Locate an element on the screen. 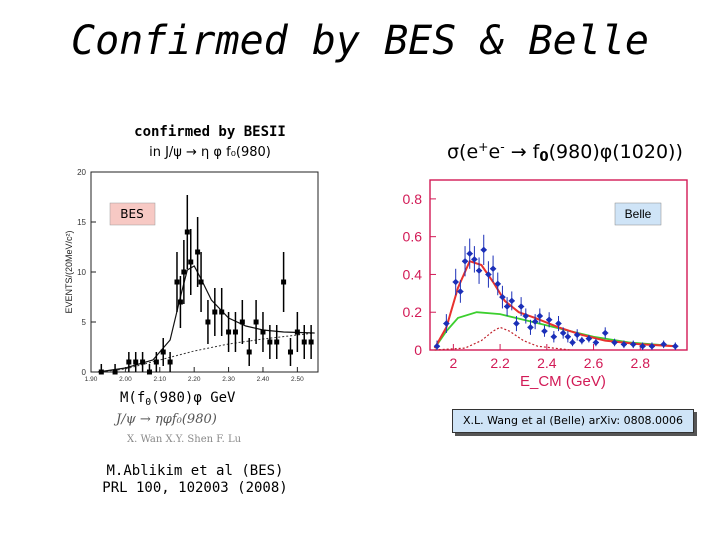 This screenshot has height=540, width=720. bes-xtick-label: 2.40 is located at coordinates (263, 379).